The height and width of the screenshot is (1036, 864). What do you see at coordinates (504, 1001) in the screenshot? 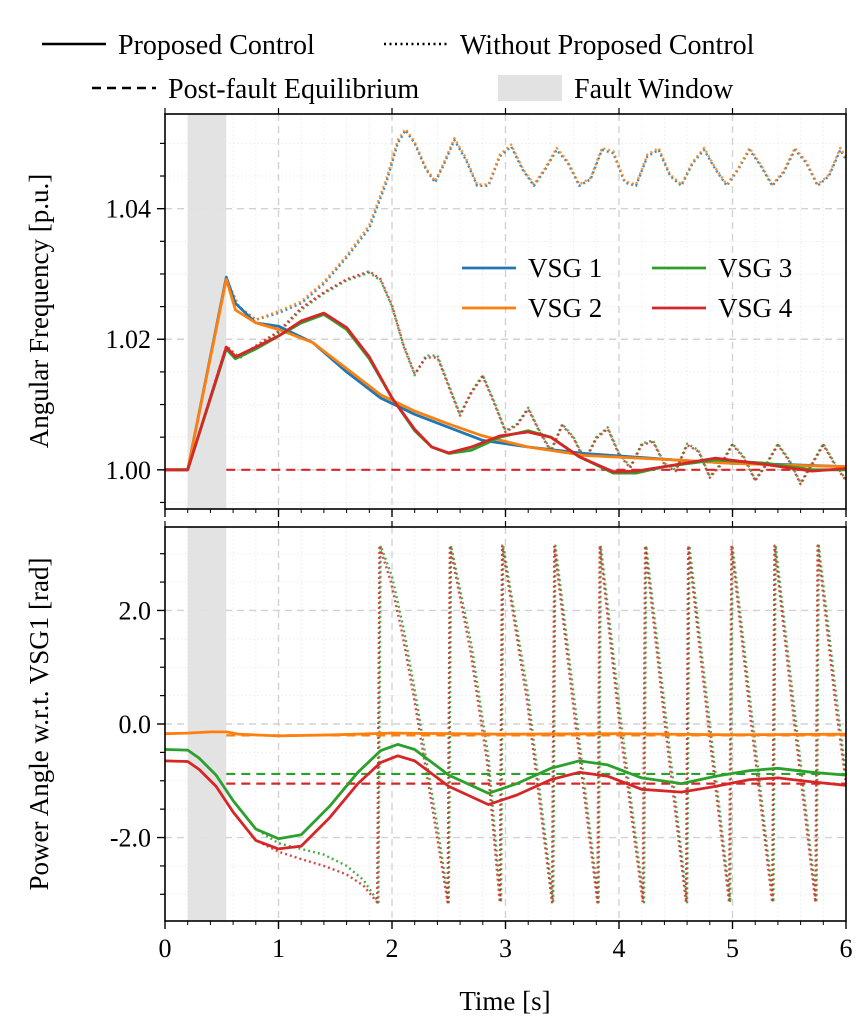
I see `x-axis-label: Time [s]` at bounding box center [504, 1001].